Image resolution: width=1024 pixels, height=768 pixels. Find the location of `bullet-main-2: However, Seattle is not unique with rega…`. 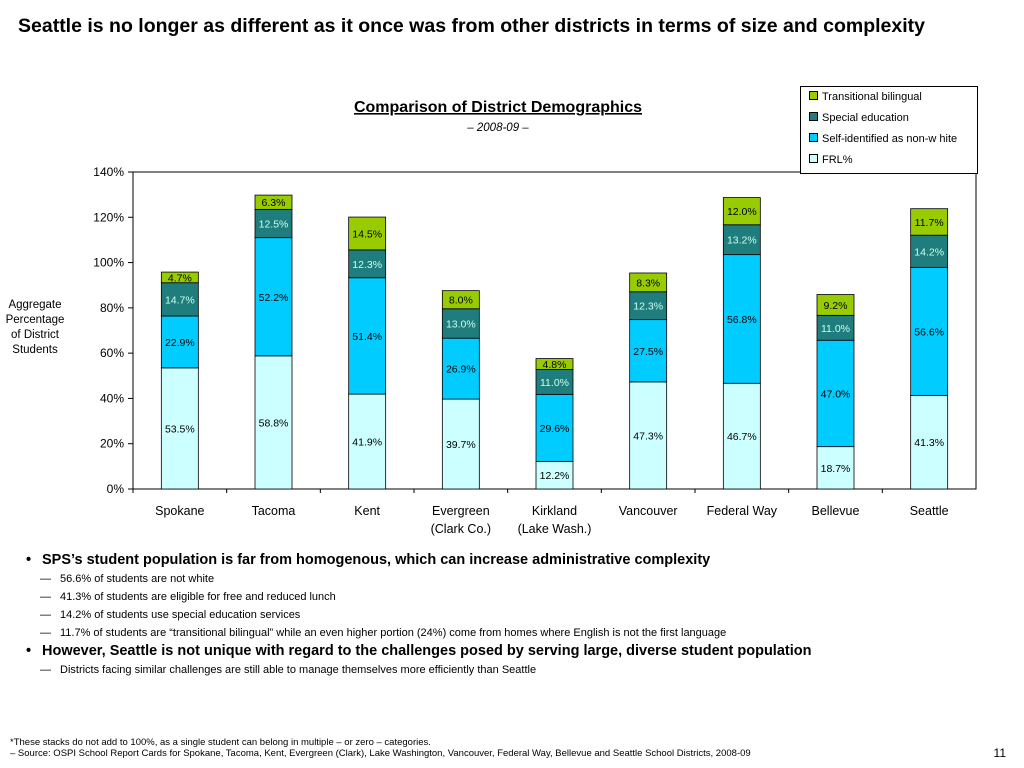

bullet-main-2: However, Seattle is not unique with rega… is located at coordinates (516, 651).